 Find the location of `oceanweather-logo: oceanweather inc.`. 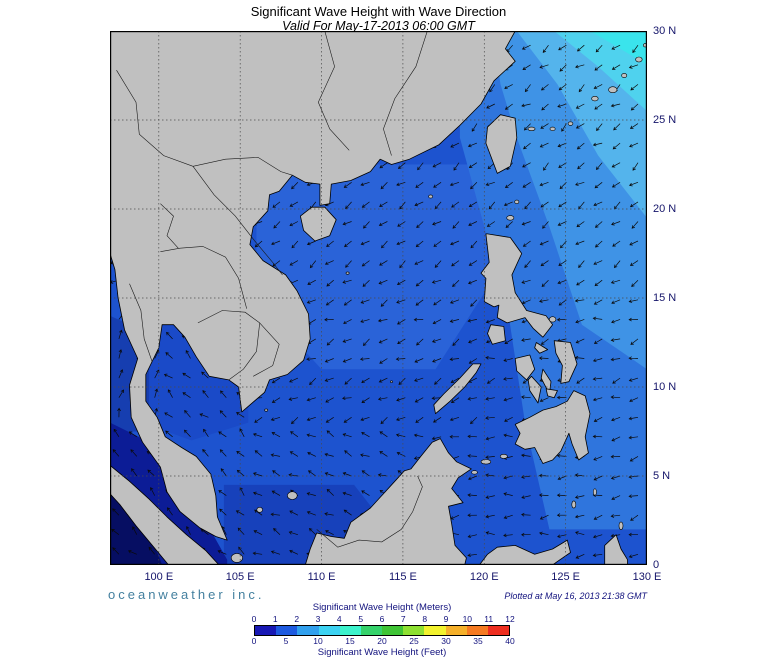

oceanweather-logo: oceanweather inc. is located at coordinates (186, 594).